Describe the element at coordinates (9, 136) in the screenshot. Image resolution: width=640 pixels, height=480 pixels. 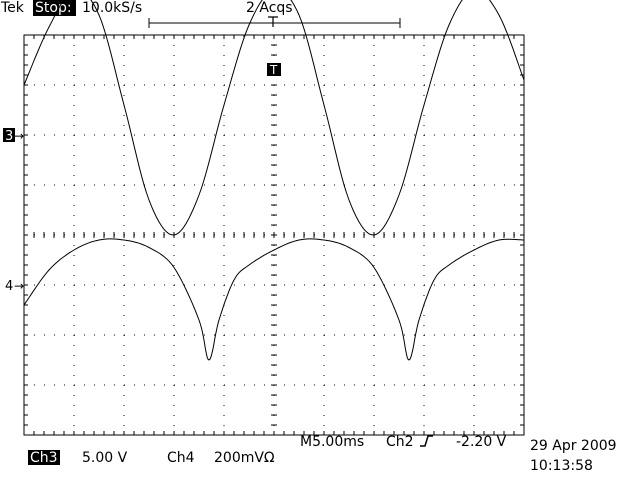
I see `svg-text: 3` at that location.